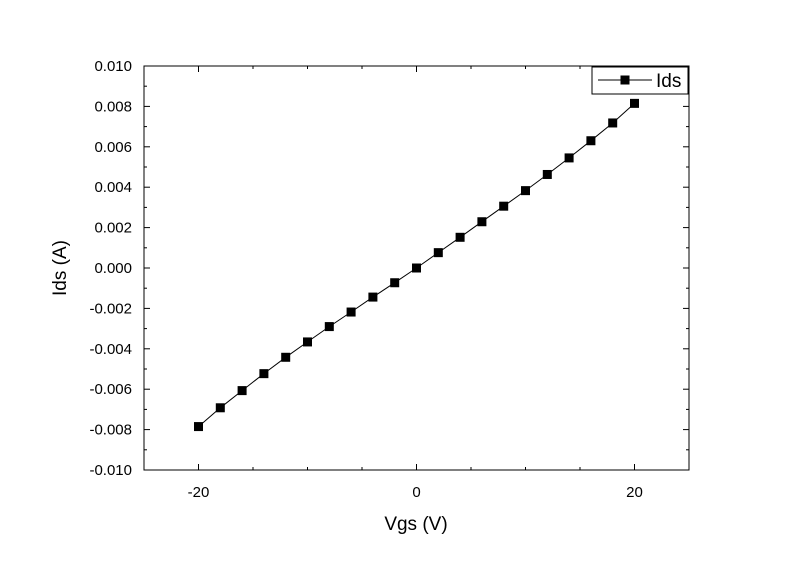 The image size is (800, 565). Describe the element at coordinates (110, 470) in the screenshot. I see `y-tick-label: -0.010` at that location.